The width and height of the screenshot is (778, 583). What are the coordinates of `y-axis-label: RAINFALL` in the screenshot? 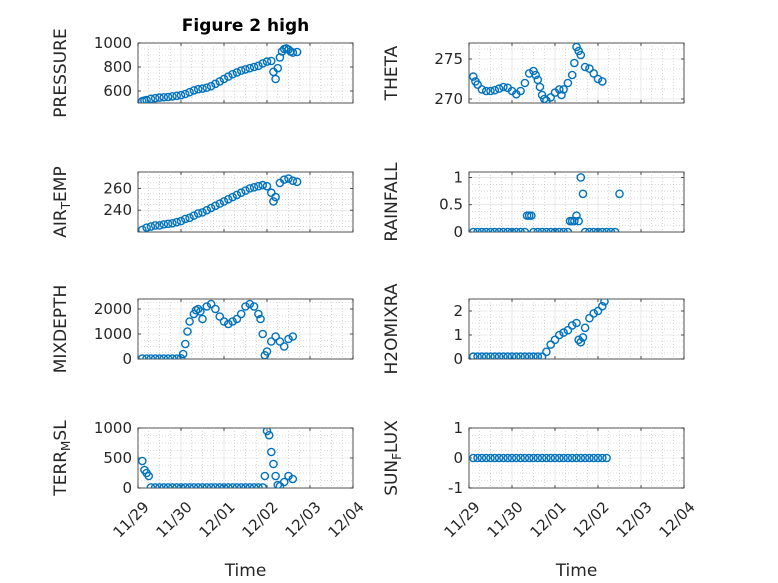 It's located at (392, 202).